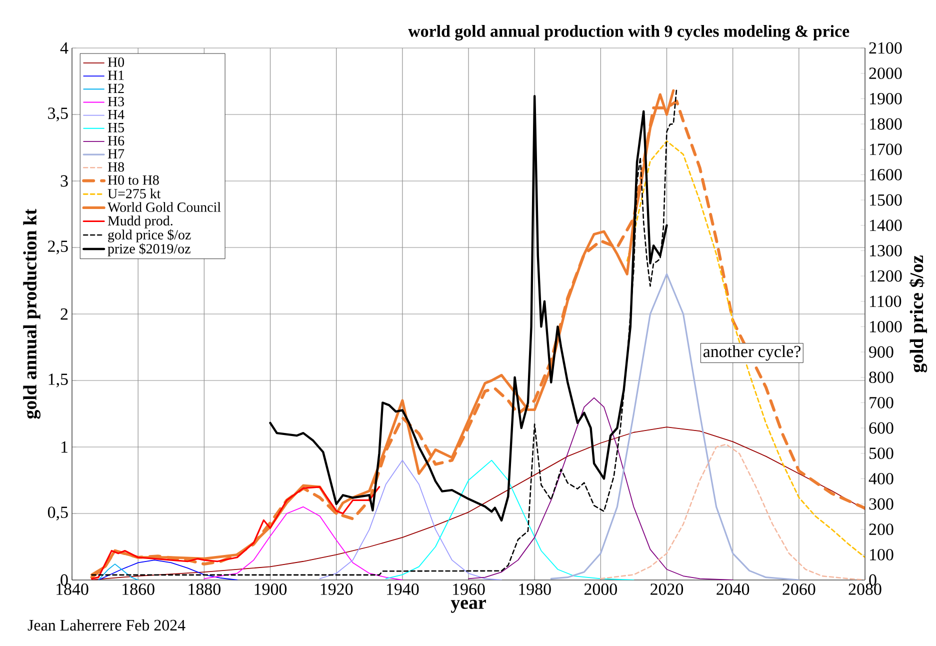 Image resolution: width=936 pixels, height=646 pixels. What do you see at coordinates (881, 428) in the screenshot?
I see `y2-tick-label: 600` at bounding box center [881, 428].